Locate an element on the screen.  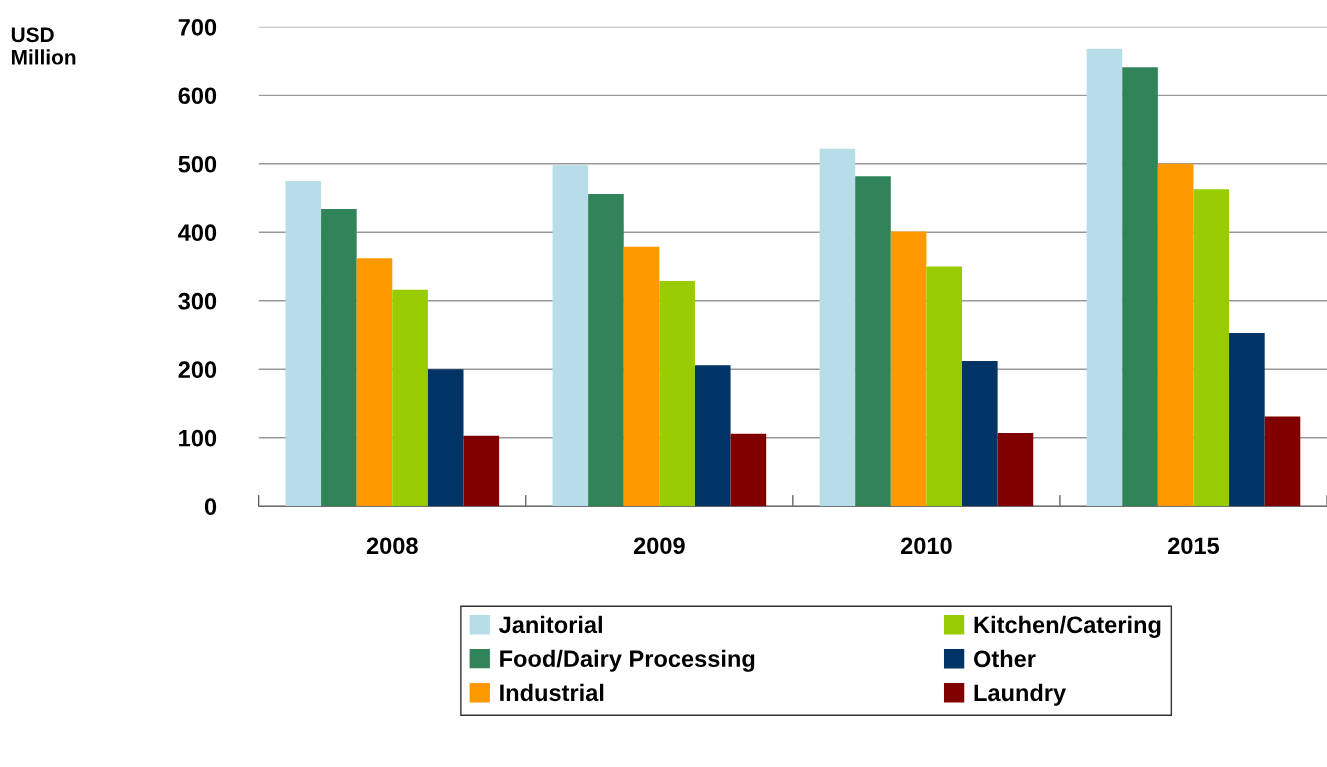
legend-label: Janitorial is located at coordinates (550, 624).